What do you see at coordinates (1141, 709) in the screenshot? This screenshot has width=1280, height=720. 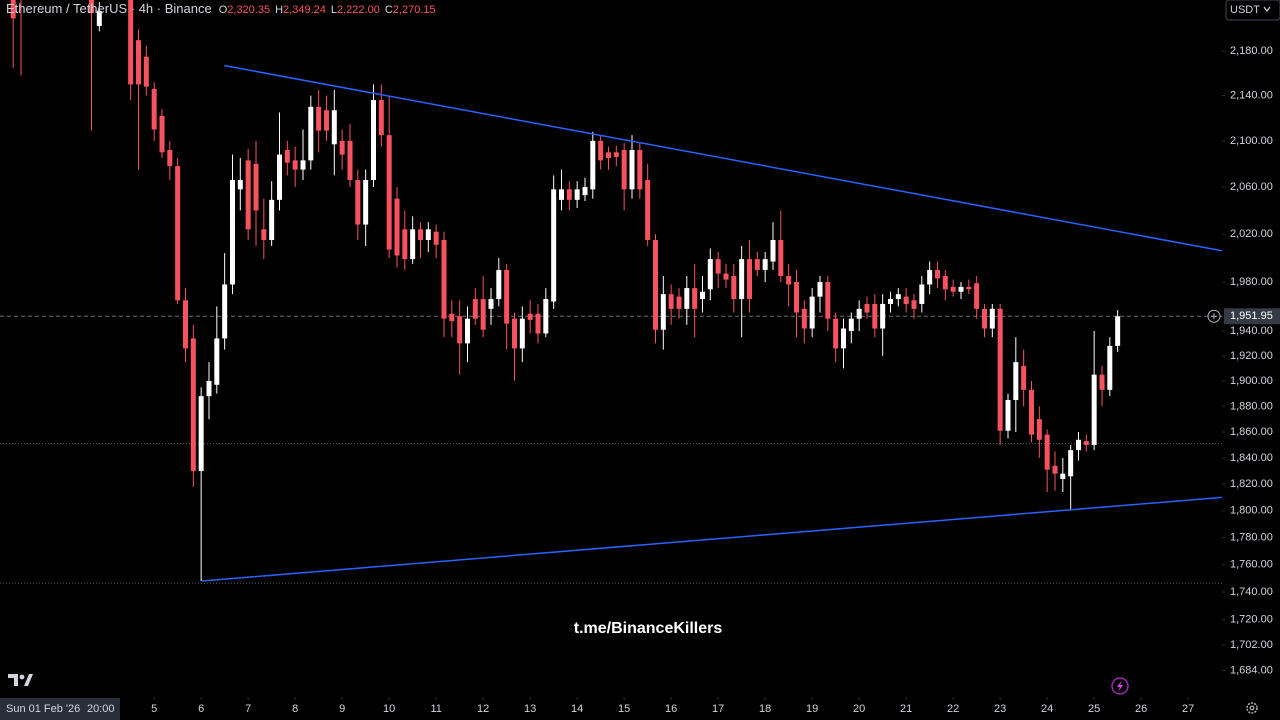 I see `x-tick-label: 26` at bounding box center [1141, 709].